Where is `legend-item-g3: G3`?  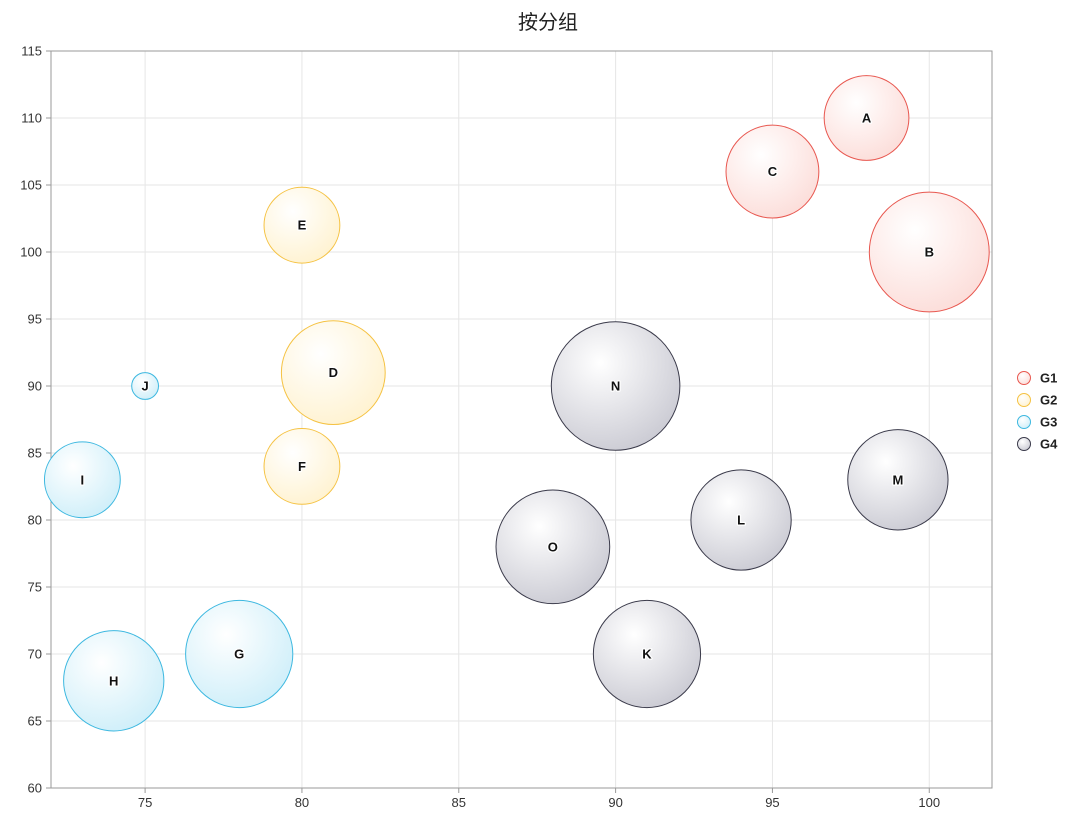
legend-item-g3: G3 is located at coordinates (1037, 422).